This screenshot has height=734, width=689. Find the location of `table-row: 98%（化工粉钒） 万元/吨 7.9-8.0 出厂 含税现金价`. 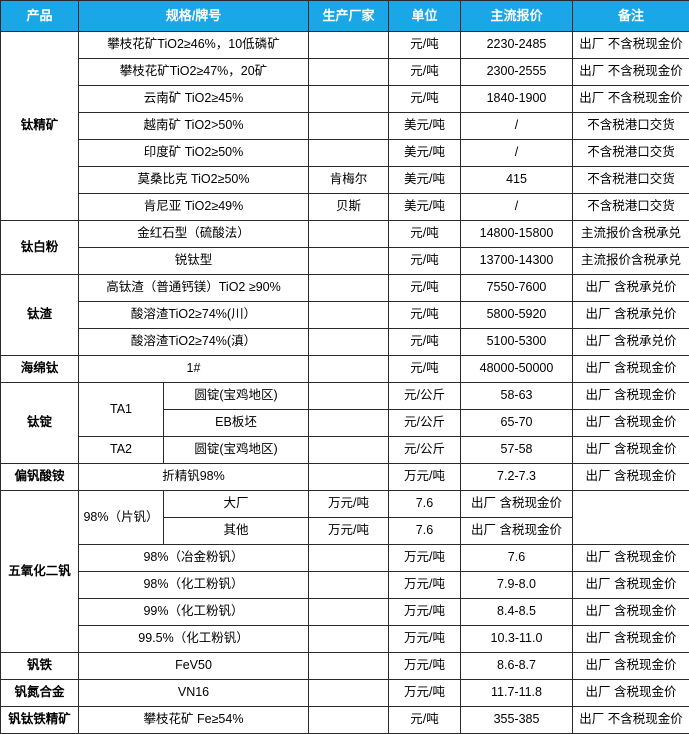

table-row: 98%（化工粉钒） 万元/吨 7.9-8.0 出厂 含税现金价 is located at coordinates (345, 585).